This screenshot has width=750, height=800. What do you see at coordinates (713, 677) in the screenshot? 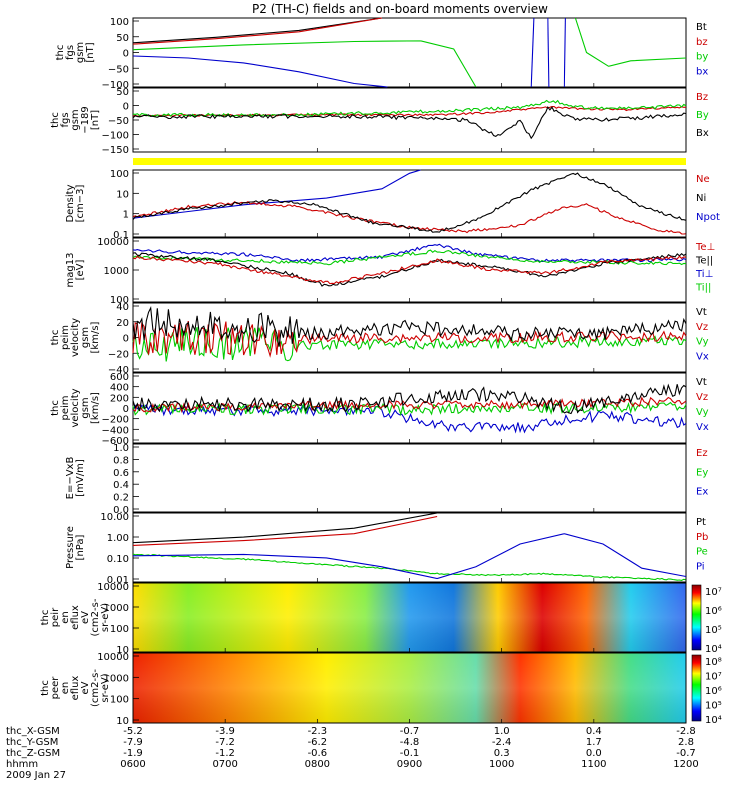
I see `colorbar-tick-label: 10⁷` at bounding box center [713, 677].